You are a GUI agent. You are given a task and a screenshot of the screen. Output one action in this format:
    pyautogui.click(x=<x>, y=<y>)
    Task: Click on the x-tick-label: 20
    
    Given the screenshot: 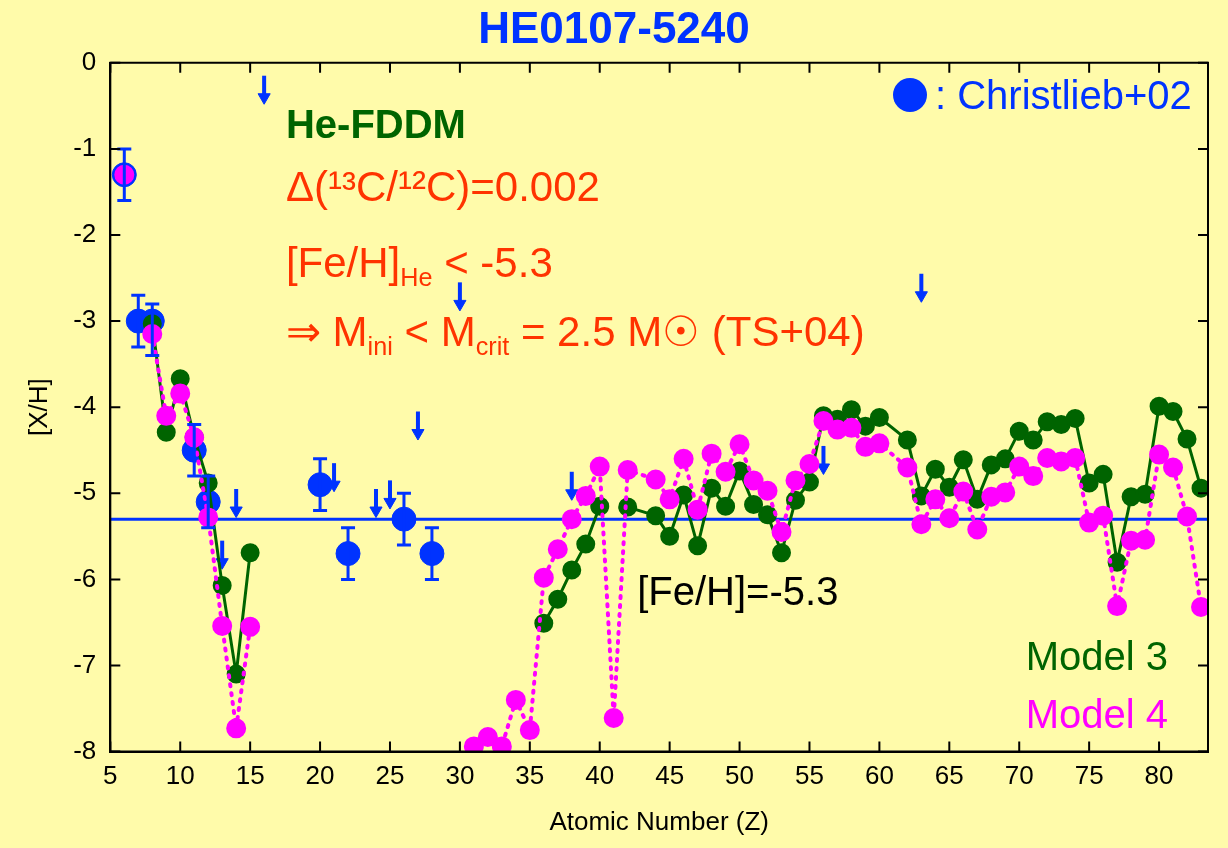 What is the action you would take?
    pyautogui.click(x=320, y=775)
    